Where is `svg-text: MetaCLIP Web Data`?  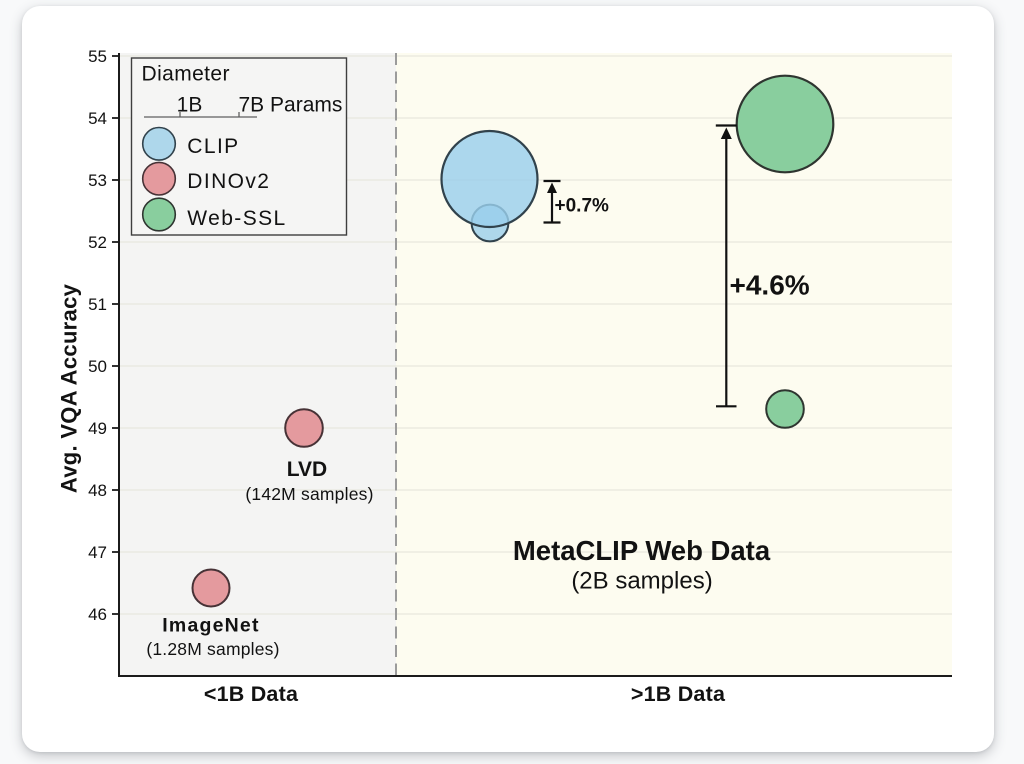 svg-text: MetaCLIP Web Data is located at coordinates (642, 550).